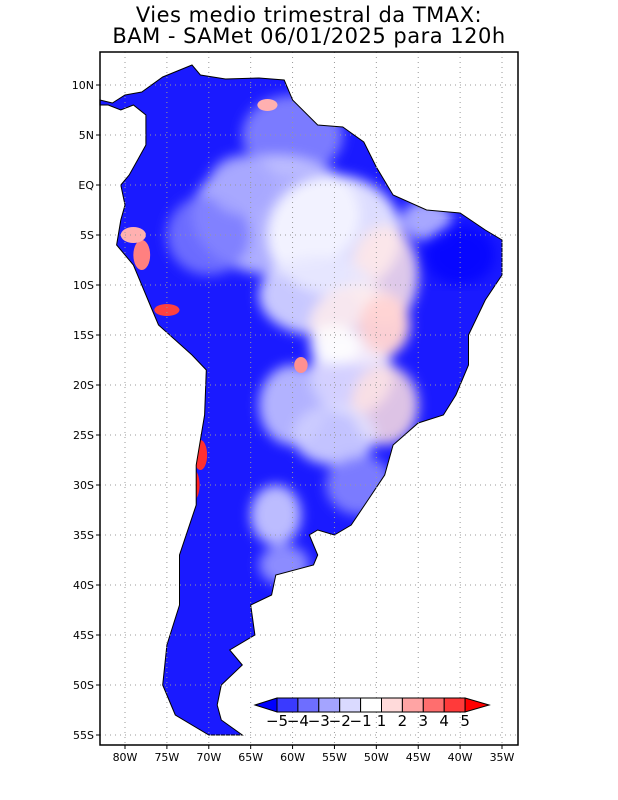 The width and height of the screenshot is (618, 800). What do you see at coordinates (83, 735) in the screenshot?
I see `lat-tick-label: 55S` at bounding box center [83, 735].